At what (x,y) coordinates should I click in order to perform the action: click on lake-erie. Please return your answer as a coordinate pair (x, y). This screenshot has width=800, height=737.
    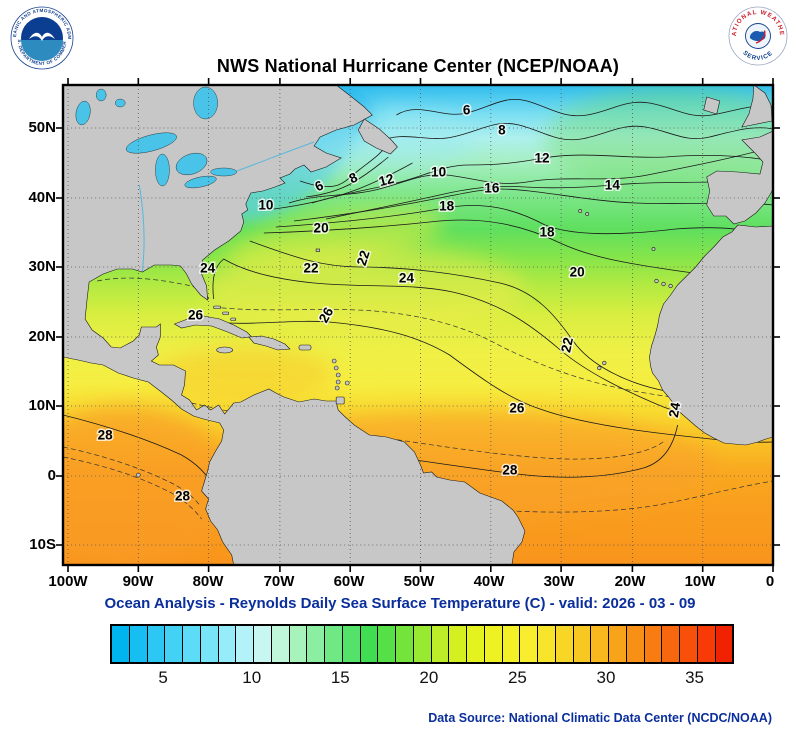
    Looking at the image, I should click on (200, 182).